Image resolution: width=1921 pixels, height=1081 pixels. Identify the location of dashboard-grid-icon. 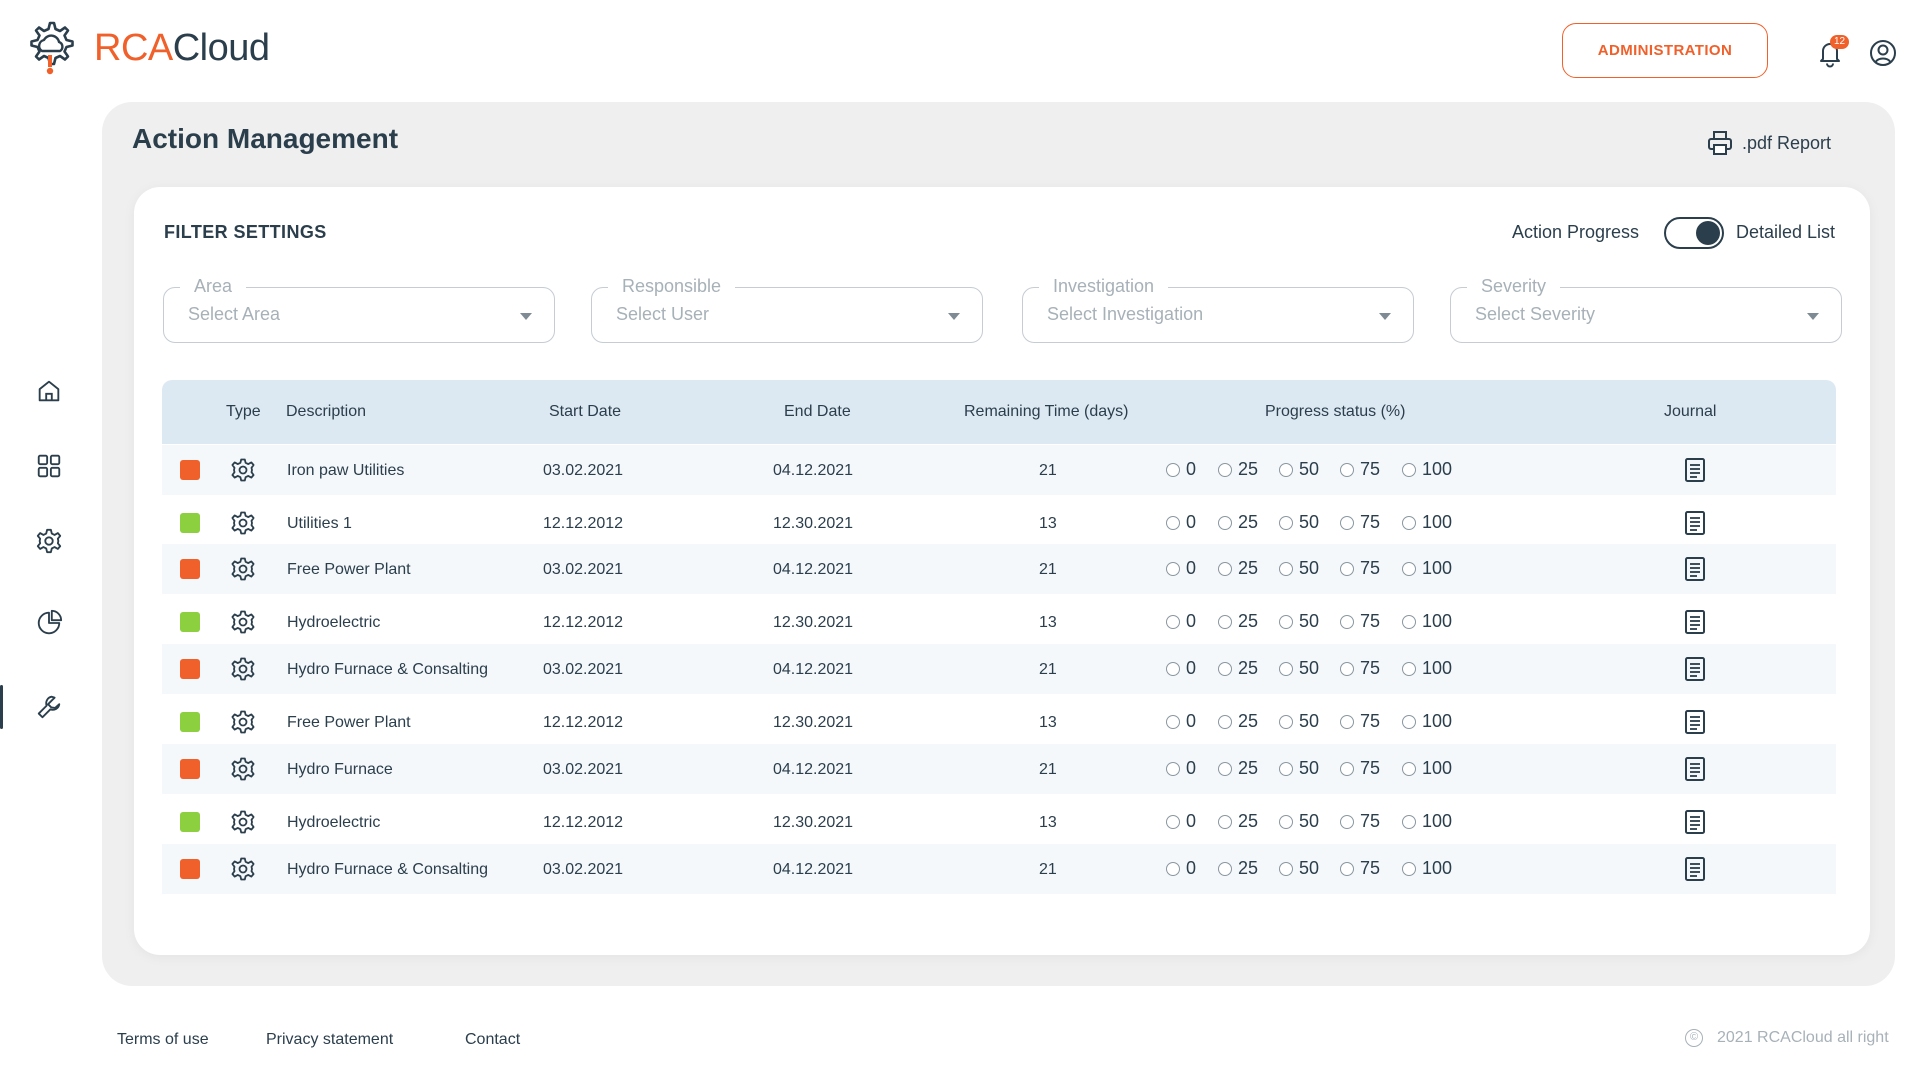
(49, 466).